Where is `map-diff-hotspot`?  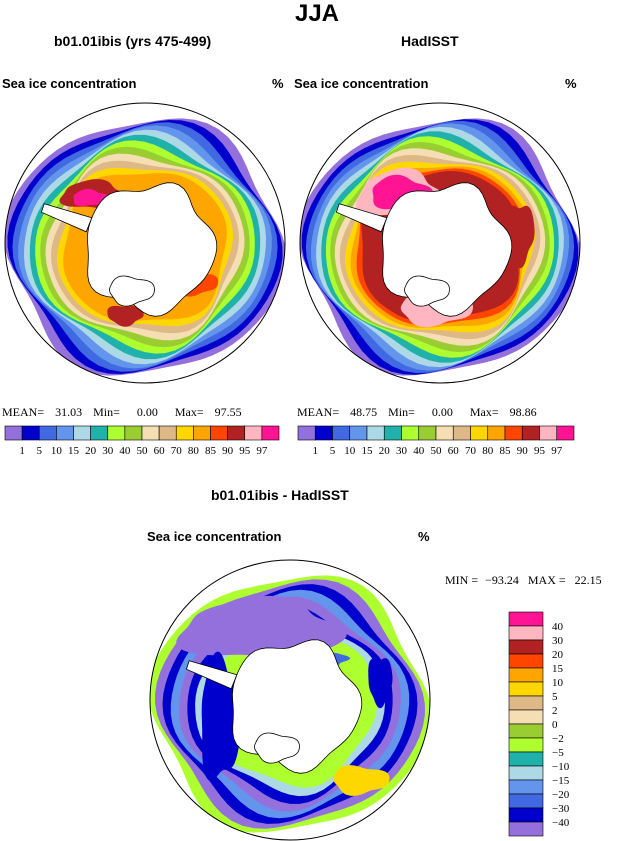
map-diff-hotspot is located at coordinates (380, 683).